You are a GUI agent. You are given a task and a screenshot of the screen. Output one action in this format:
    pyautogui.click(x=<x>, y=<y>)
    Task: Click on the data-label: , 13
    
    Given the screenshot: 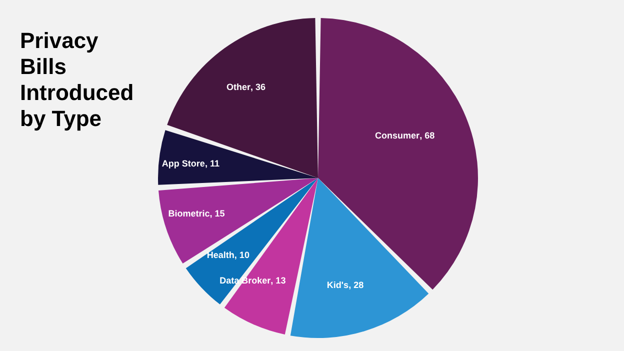 What is the action you would take?
    pyautogui.click(x=278, y=280)
    